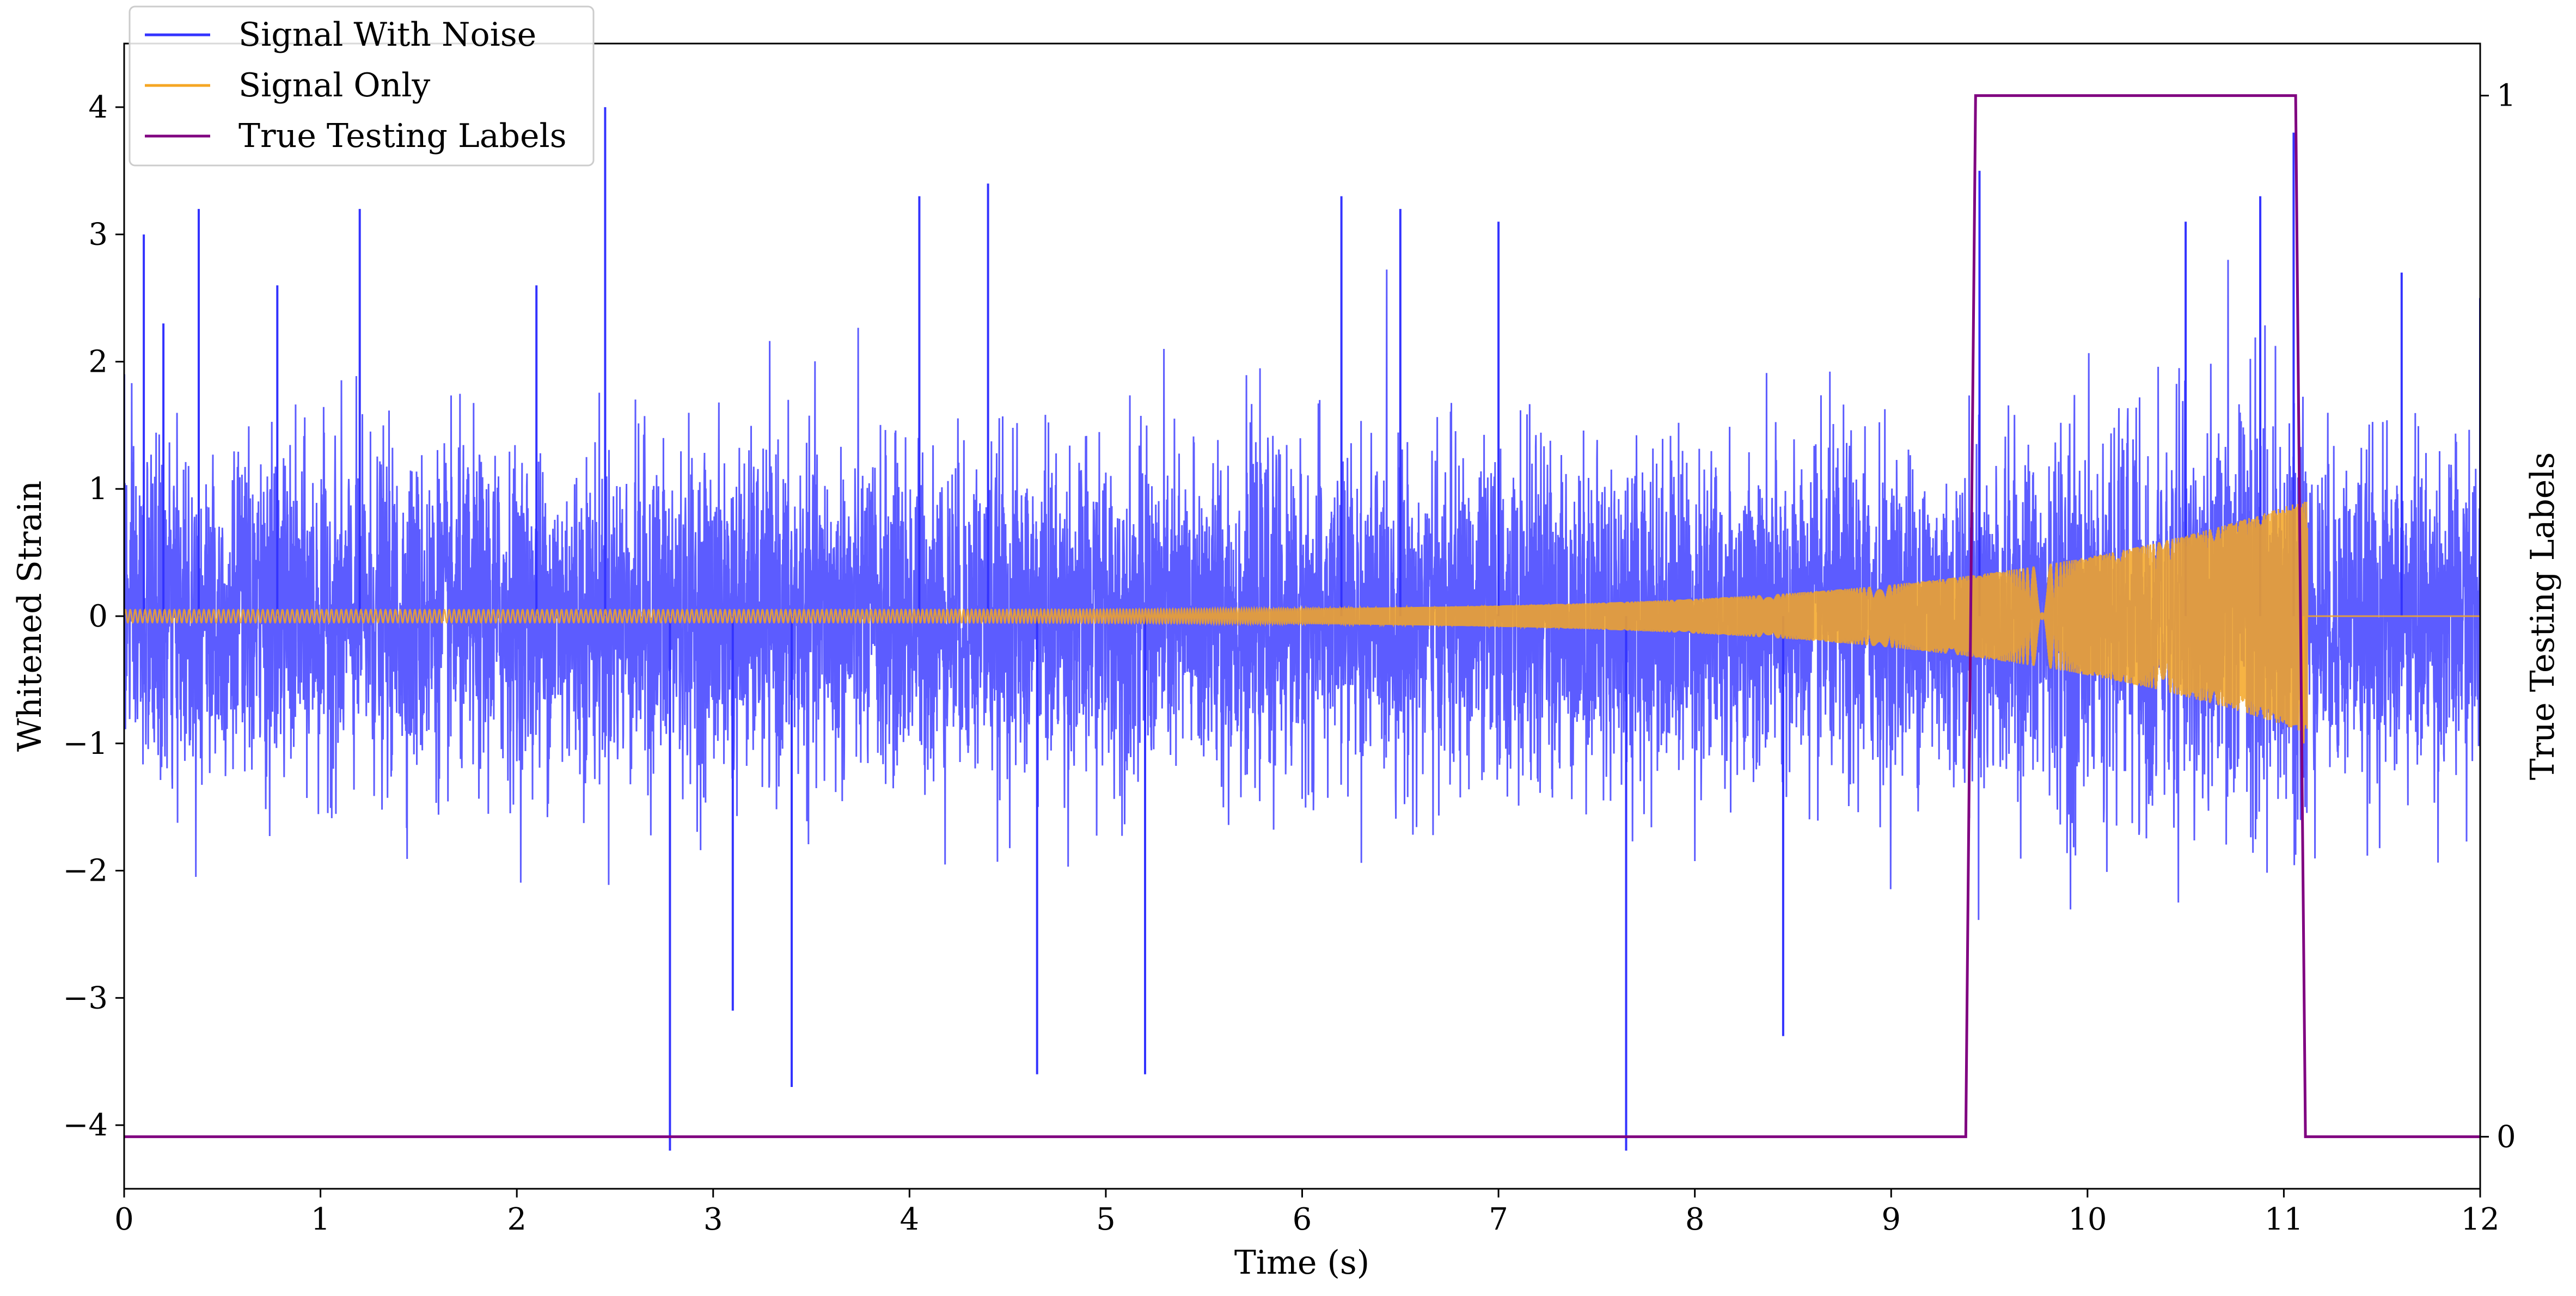 The image size is (2576, 1296). Describe the element at coordinates (402, 136) in the screenshot. I see `legend-label: True Testing Labels` at that location.